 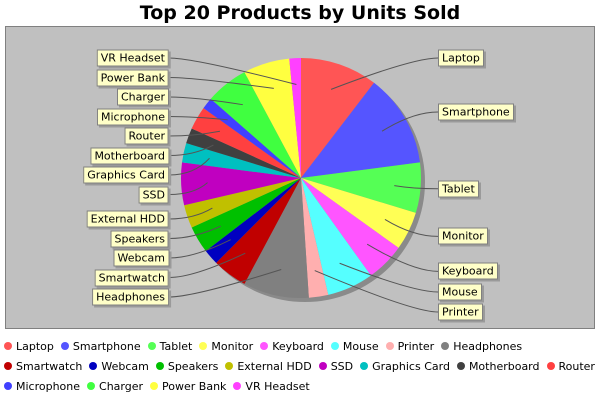 What do you see at coordinates (132, 116) in the screenshot?
I see `slice-label-microphone: Microphone` at bounding box center [132, 116].